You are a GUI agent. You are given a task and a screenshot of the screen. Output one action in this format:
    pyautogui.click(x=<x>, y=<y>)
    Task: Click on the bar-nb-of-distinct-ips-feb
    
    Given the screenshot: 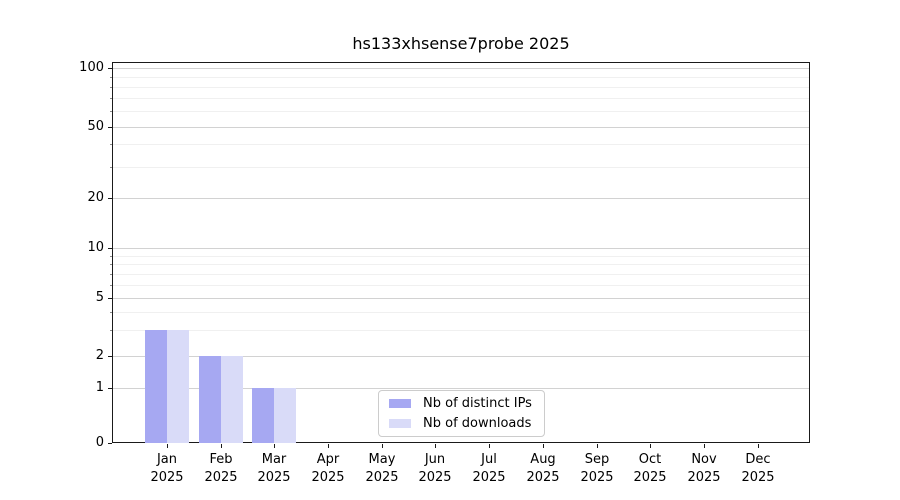 What is the action you would take?
    pyautogui.click(x=210, y=399)
    